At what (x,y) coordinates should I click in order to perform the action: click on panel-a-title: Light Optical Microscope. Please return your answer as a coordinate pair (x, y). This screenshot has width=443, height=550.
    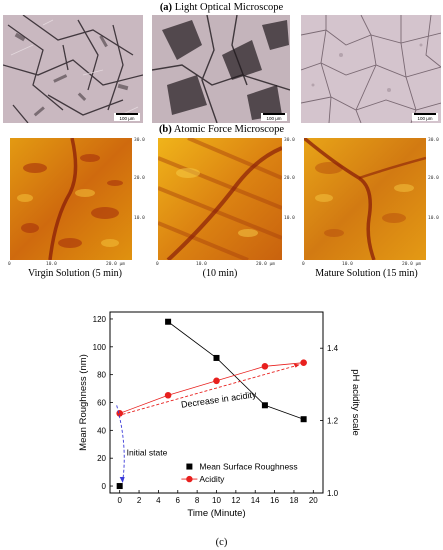
    Looking at the image, I should click on (229, 7).